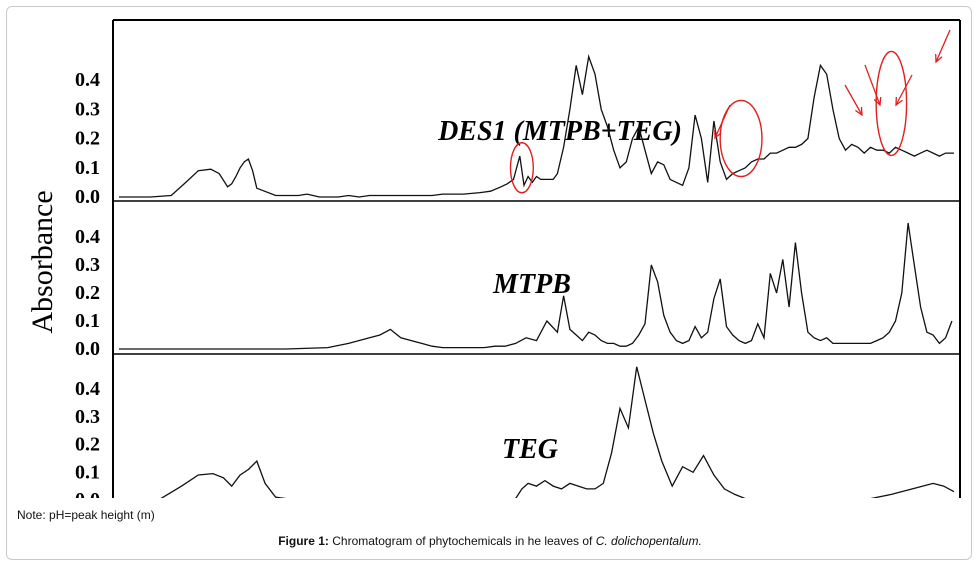 This screenshot has width=980, height=567. I want to click on figure-note: Note: pH=peak height (m), so click(86, 515).